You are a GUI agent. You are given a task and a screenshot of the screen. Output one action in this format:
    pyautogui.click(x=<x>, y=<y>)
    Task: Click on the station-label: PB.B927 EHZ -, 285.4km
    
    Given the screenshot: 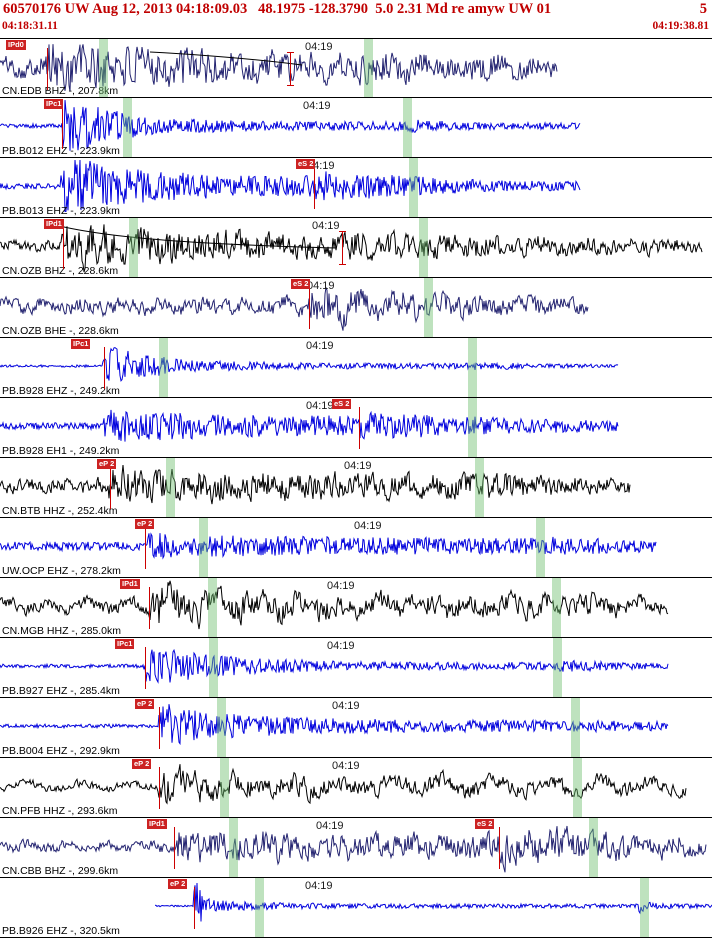 What is the action you would take?
    pyautogui.click(x=61, y=691)
    